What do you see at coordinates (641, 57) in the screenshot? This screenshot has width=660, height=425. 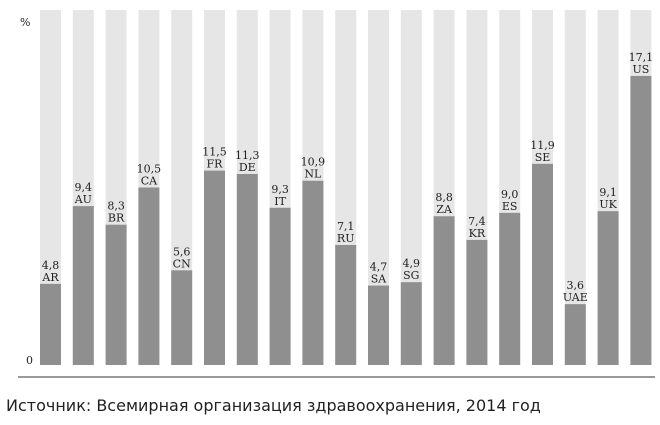 I see `value-label-us: 17,1` at bounding box center [641, 57].